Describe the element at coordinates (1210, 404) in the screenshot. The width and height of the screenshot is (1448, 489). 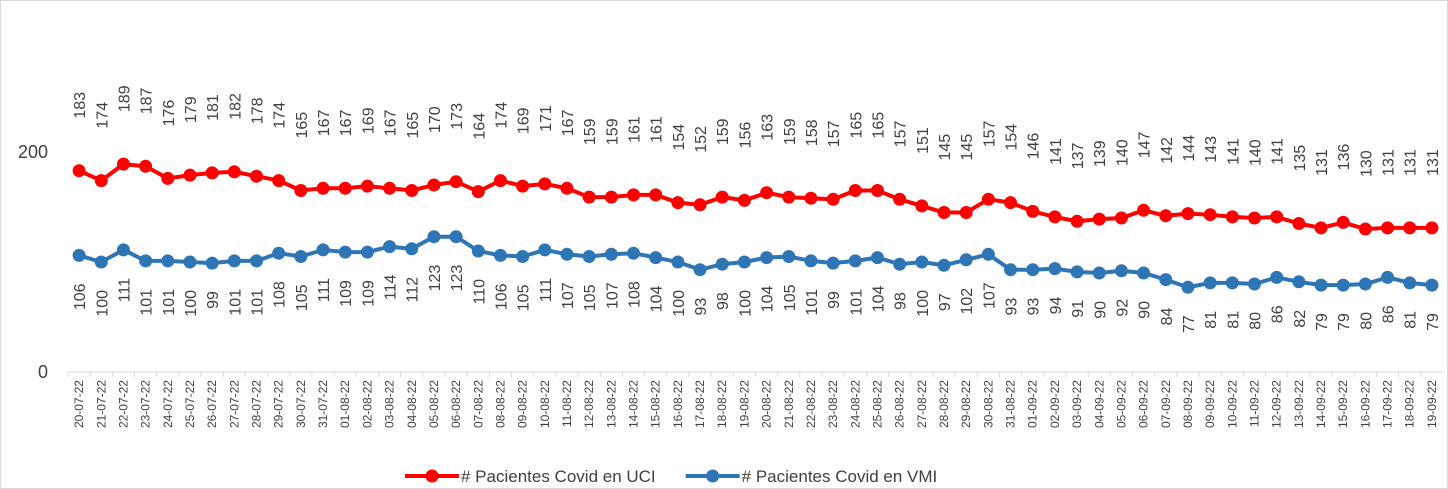
I see `x-tick-label: 09-09-22` at that location.